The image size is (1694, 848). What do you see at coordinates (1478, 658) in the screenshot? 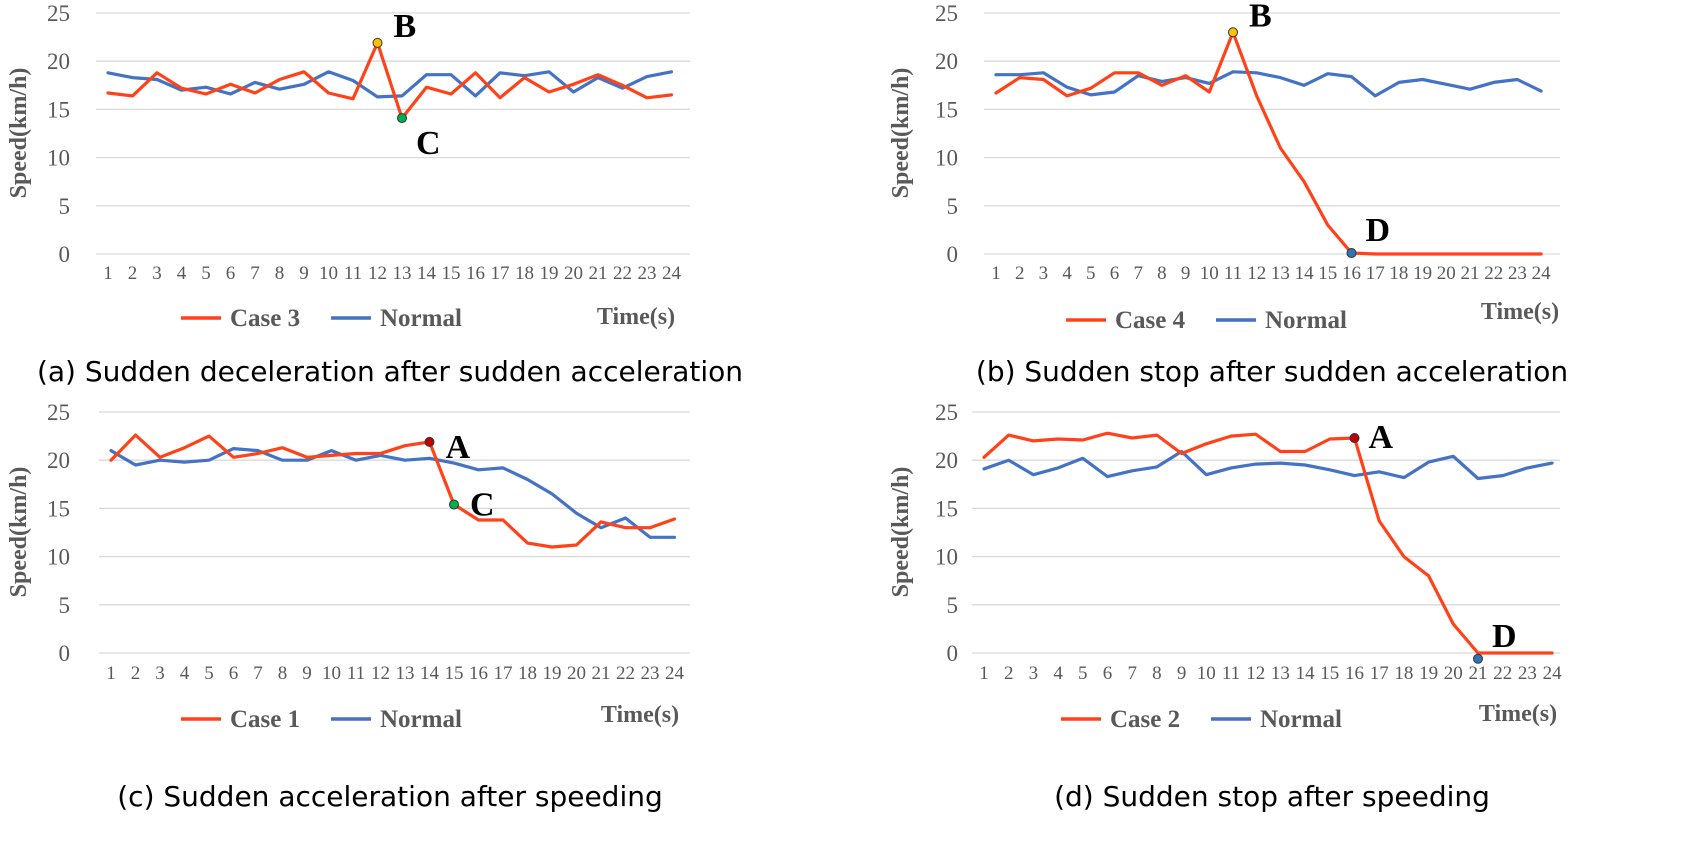
I see `annotation-marker-d` at bounding box center [1478, 658].